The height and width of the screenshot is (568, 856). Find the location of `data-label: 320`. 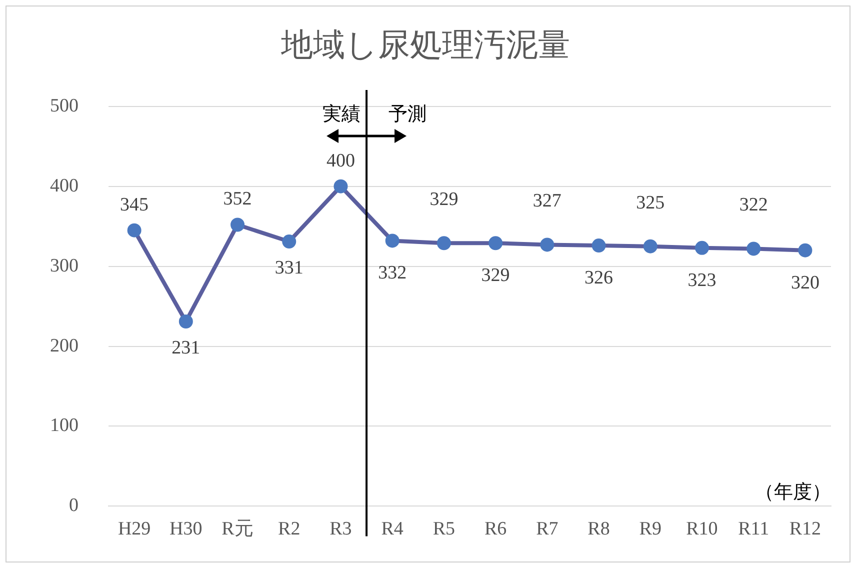

data-label: 320 is located at coordinates (805, 283).